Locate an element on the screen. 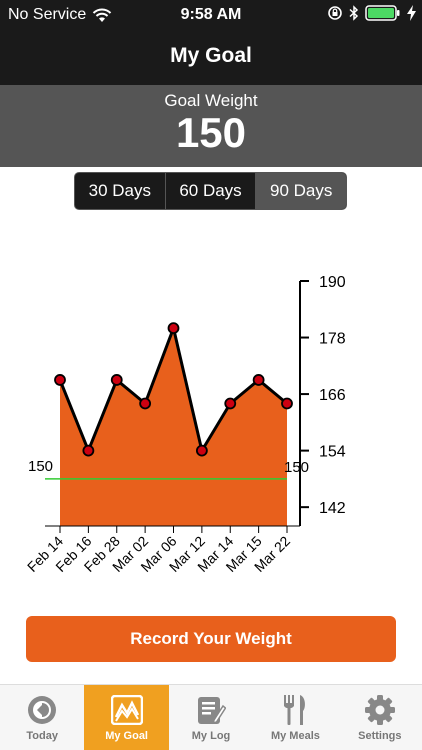 This screenshot has width=422, height=750. tab-my-meals-label: My Meals is located at coordinates (295, 736).